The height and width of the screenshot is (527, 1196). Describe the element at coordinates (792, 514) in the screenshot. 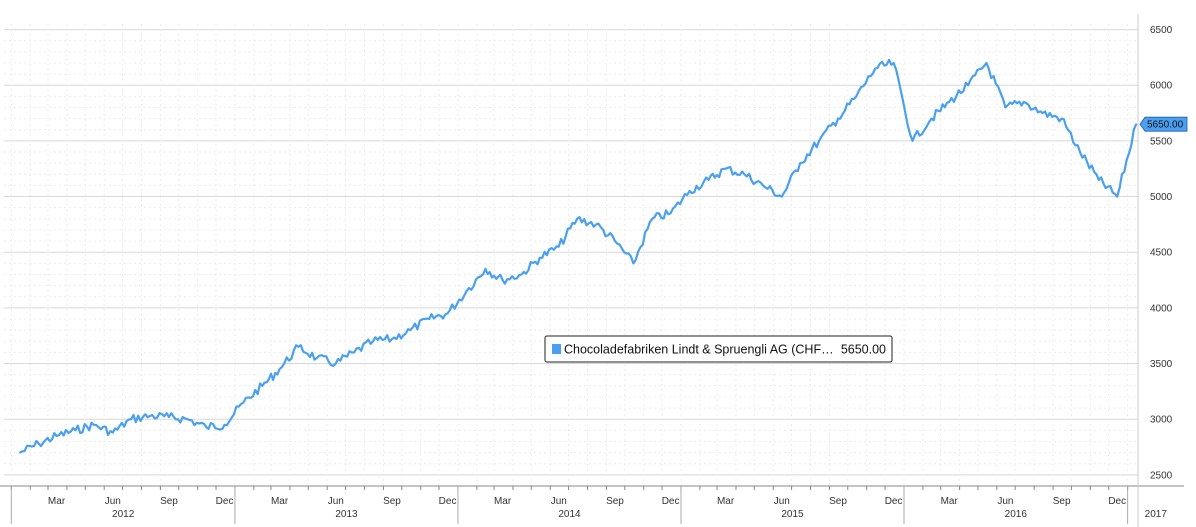

I see `x-year-label: 2015` at that location.